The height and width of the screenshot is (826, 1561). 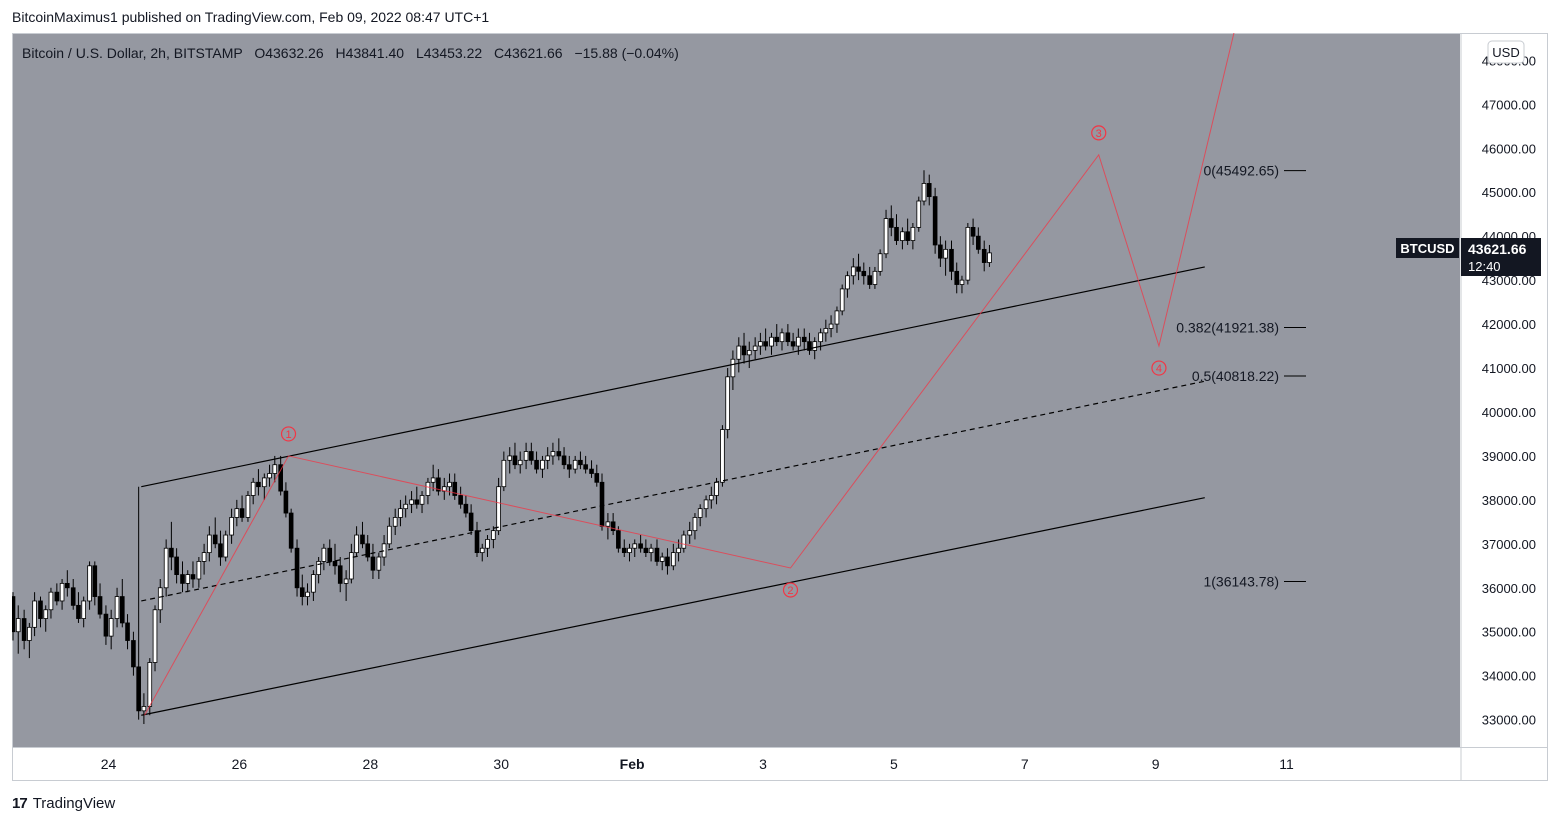 What do you see at coordinates (1509, 456) in the screenshot?
I see `price-tick-label: 39000.00` at bounding box center [1509, 456].